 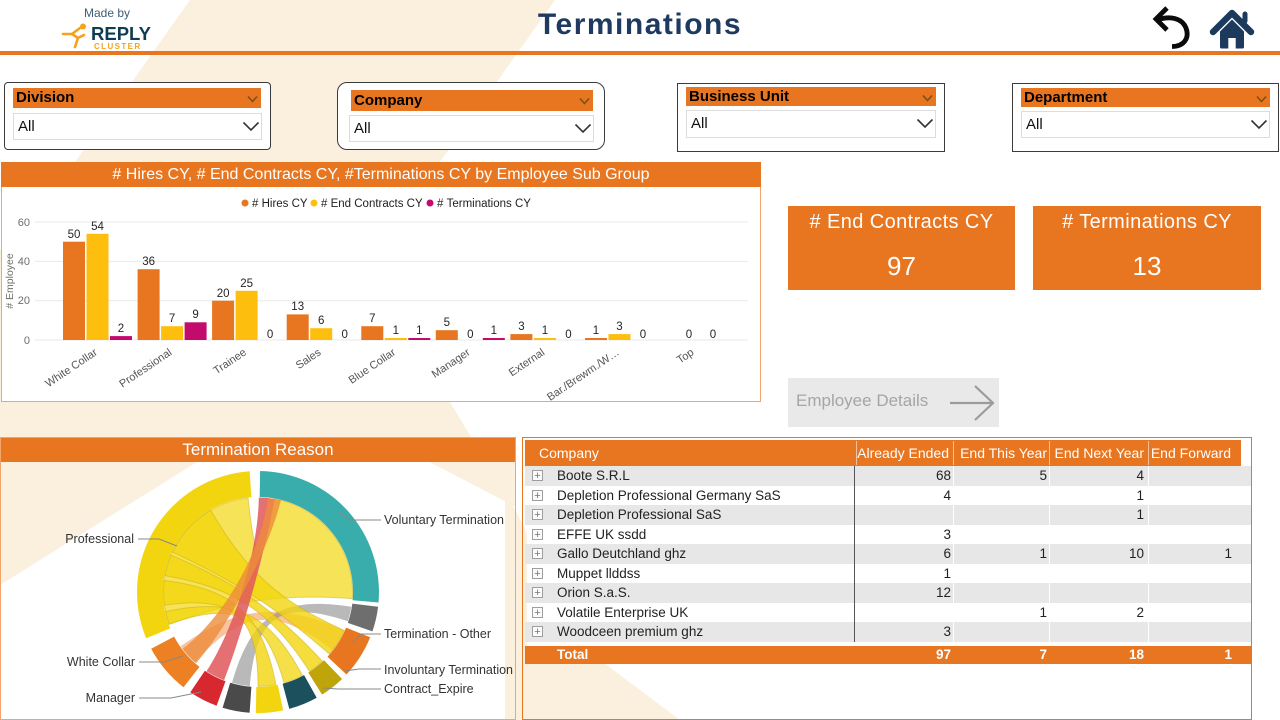 What do you see at coordinates (527, 363) in the screenshot?
I see `svg-text: External` at bounding box center [527, 363].